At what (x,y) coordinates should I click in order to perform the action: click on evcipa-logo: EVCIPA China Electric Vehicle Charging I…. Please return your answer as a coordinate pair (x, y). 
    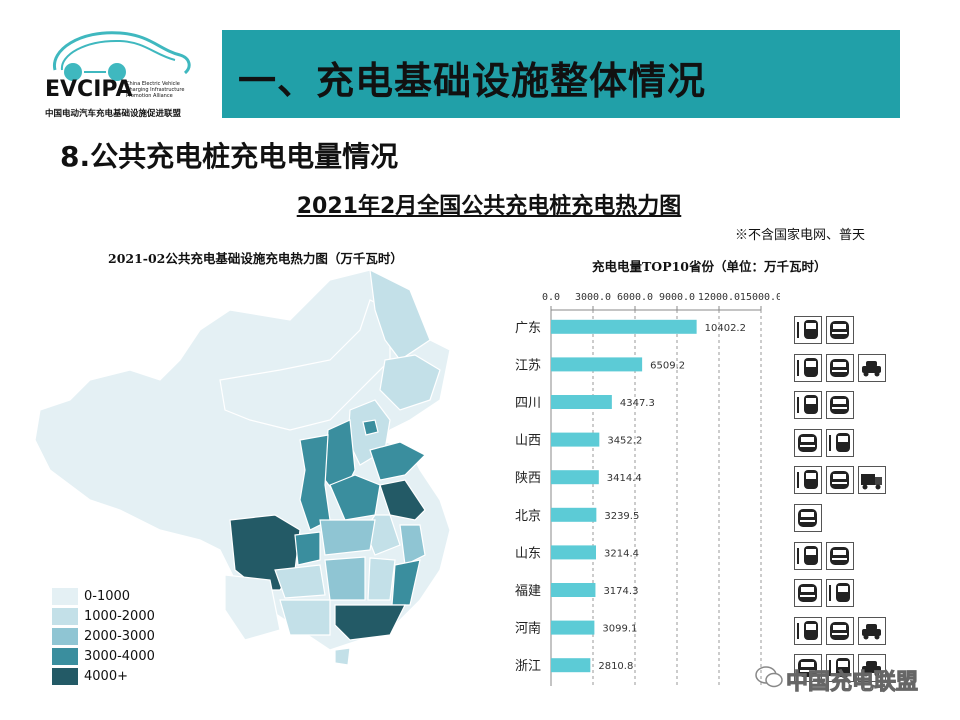
    Looking at the image, I should click on (125, 72).